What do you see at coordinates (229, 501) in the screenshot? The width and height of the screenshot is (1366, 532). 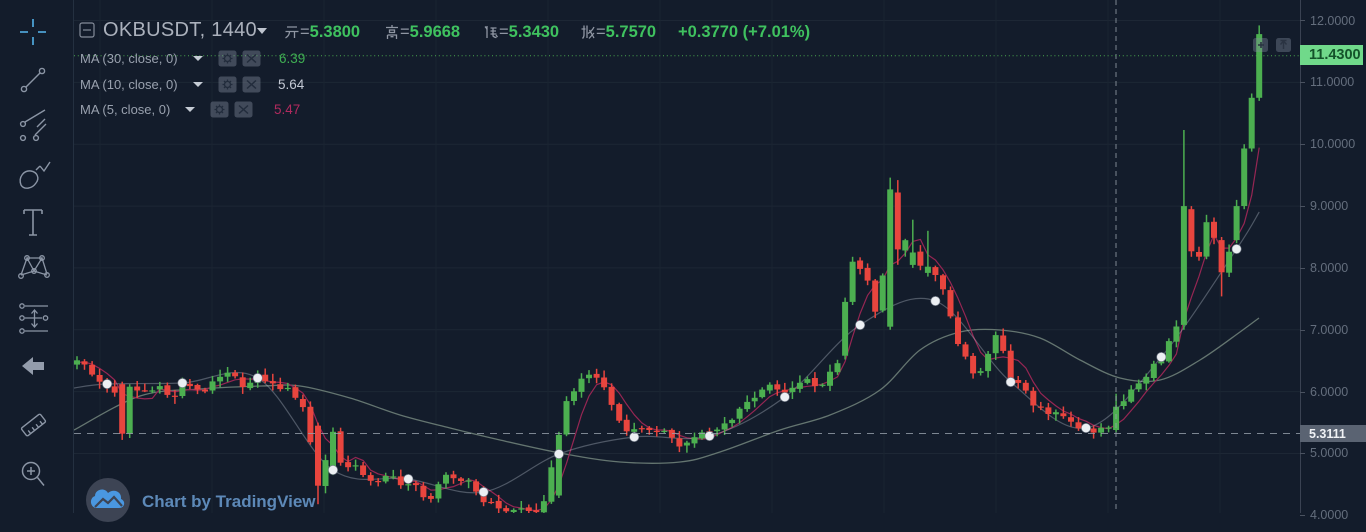 I see `svg-text: Chart by TradingView` at bounding box center [229, 501].